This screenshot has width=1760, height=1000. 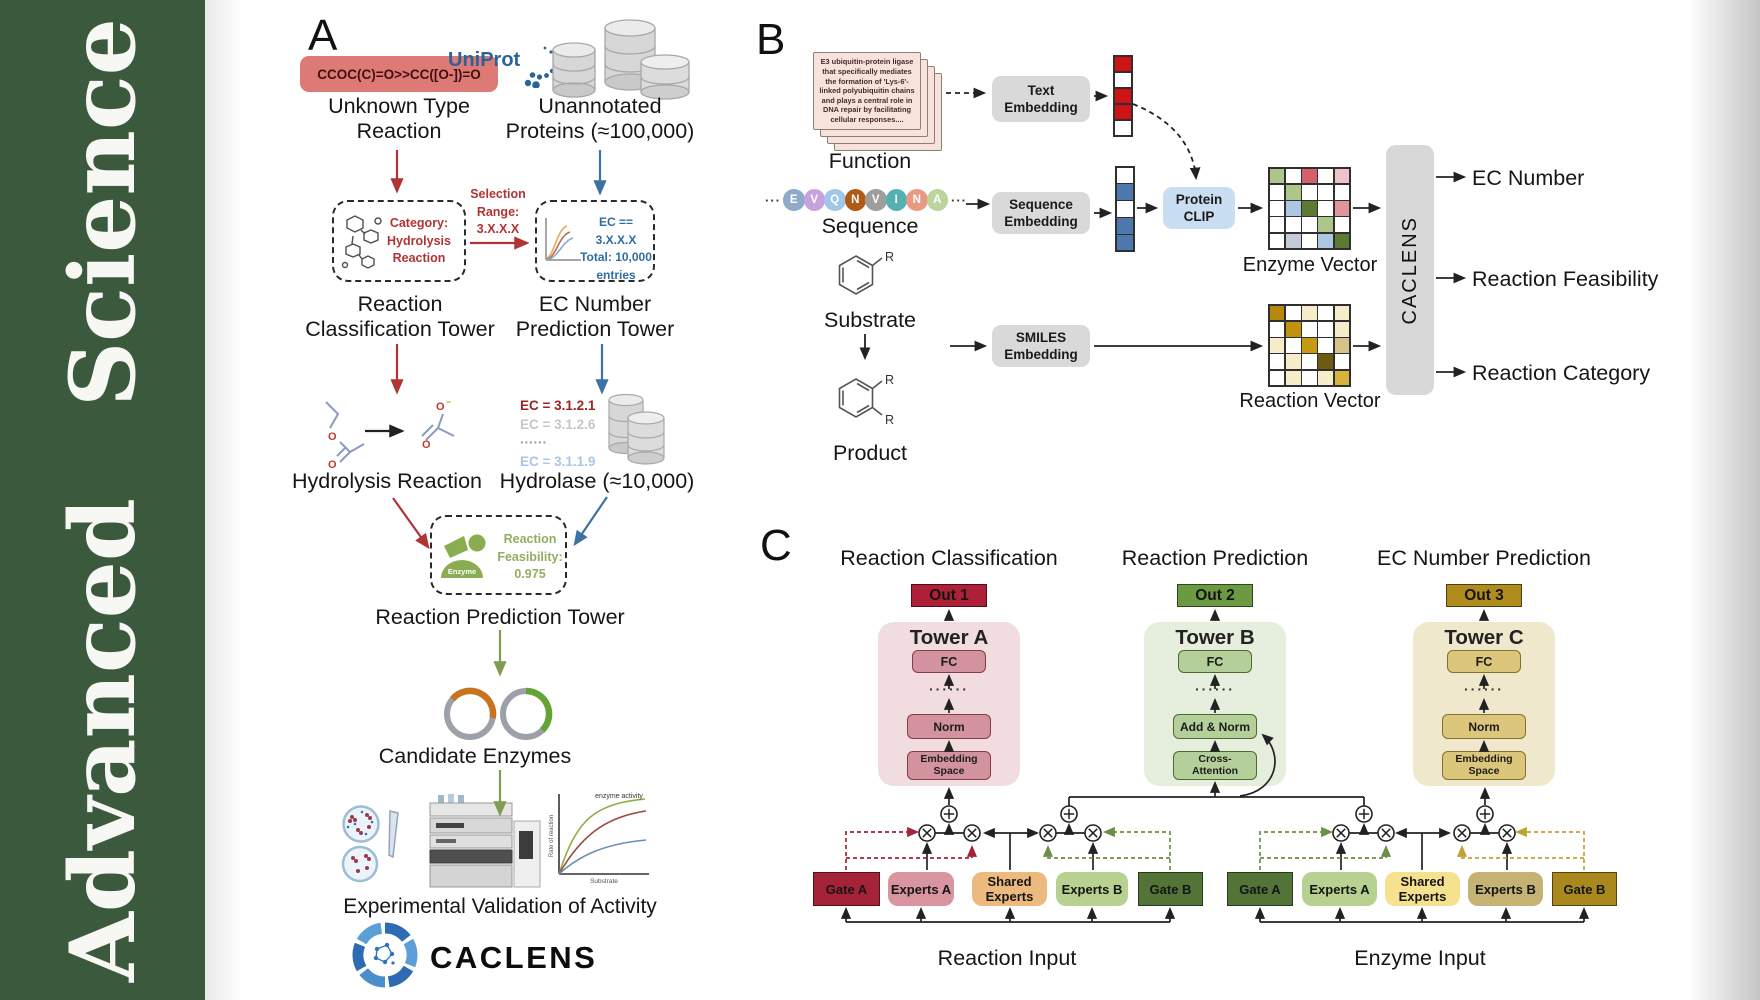 I want to click on hydrolase-label: Hydrolase (≈10,000), so click(x=597, y=481).